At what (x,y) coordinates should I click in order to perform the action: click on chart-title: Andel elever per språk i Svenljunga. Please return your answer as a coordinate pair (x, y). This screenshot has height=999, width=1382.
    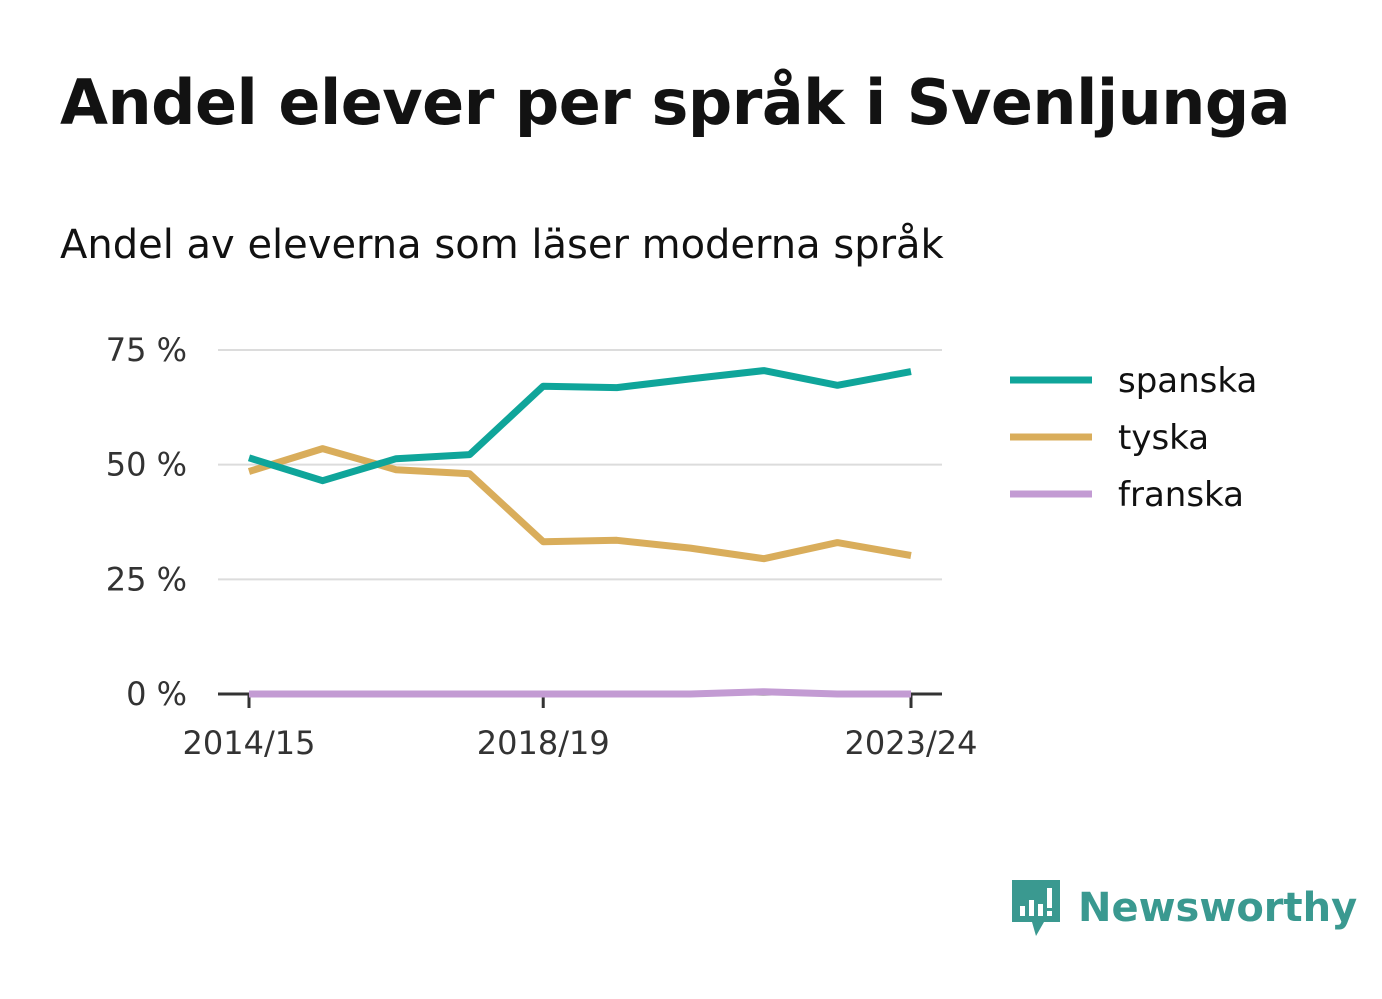
    Looking at the image, I should click on (675, 102).